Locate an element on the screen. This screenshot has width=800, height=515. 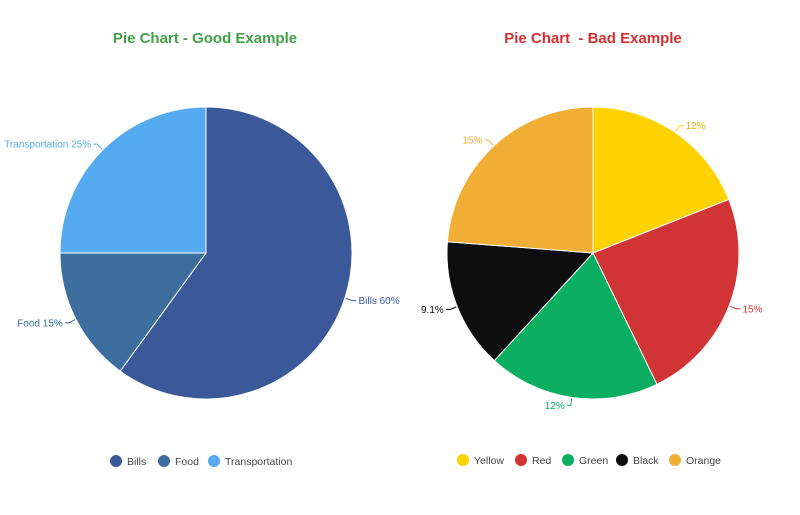
slice-label-yellow: 12% is located at coordinates (696, 126).